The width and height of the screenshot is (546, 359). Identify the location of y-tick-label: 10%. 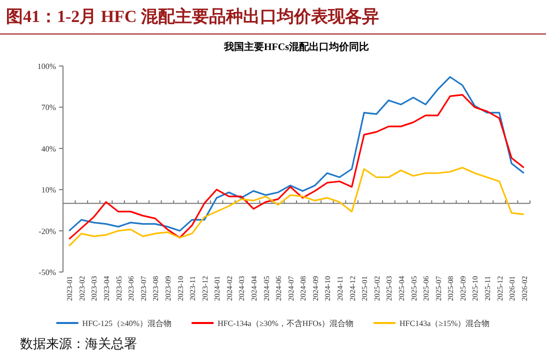
(48, 190).